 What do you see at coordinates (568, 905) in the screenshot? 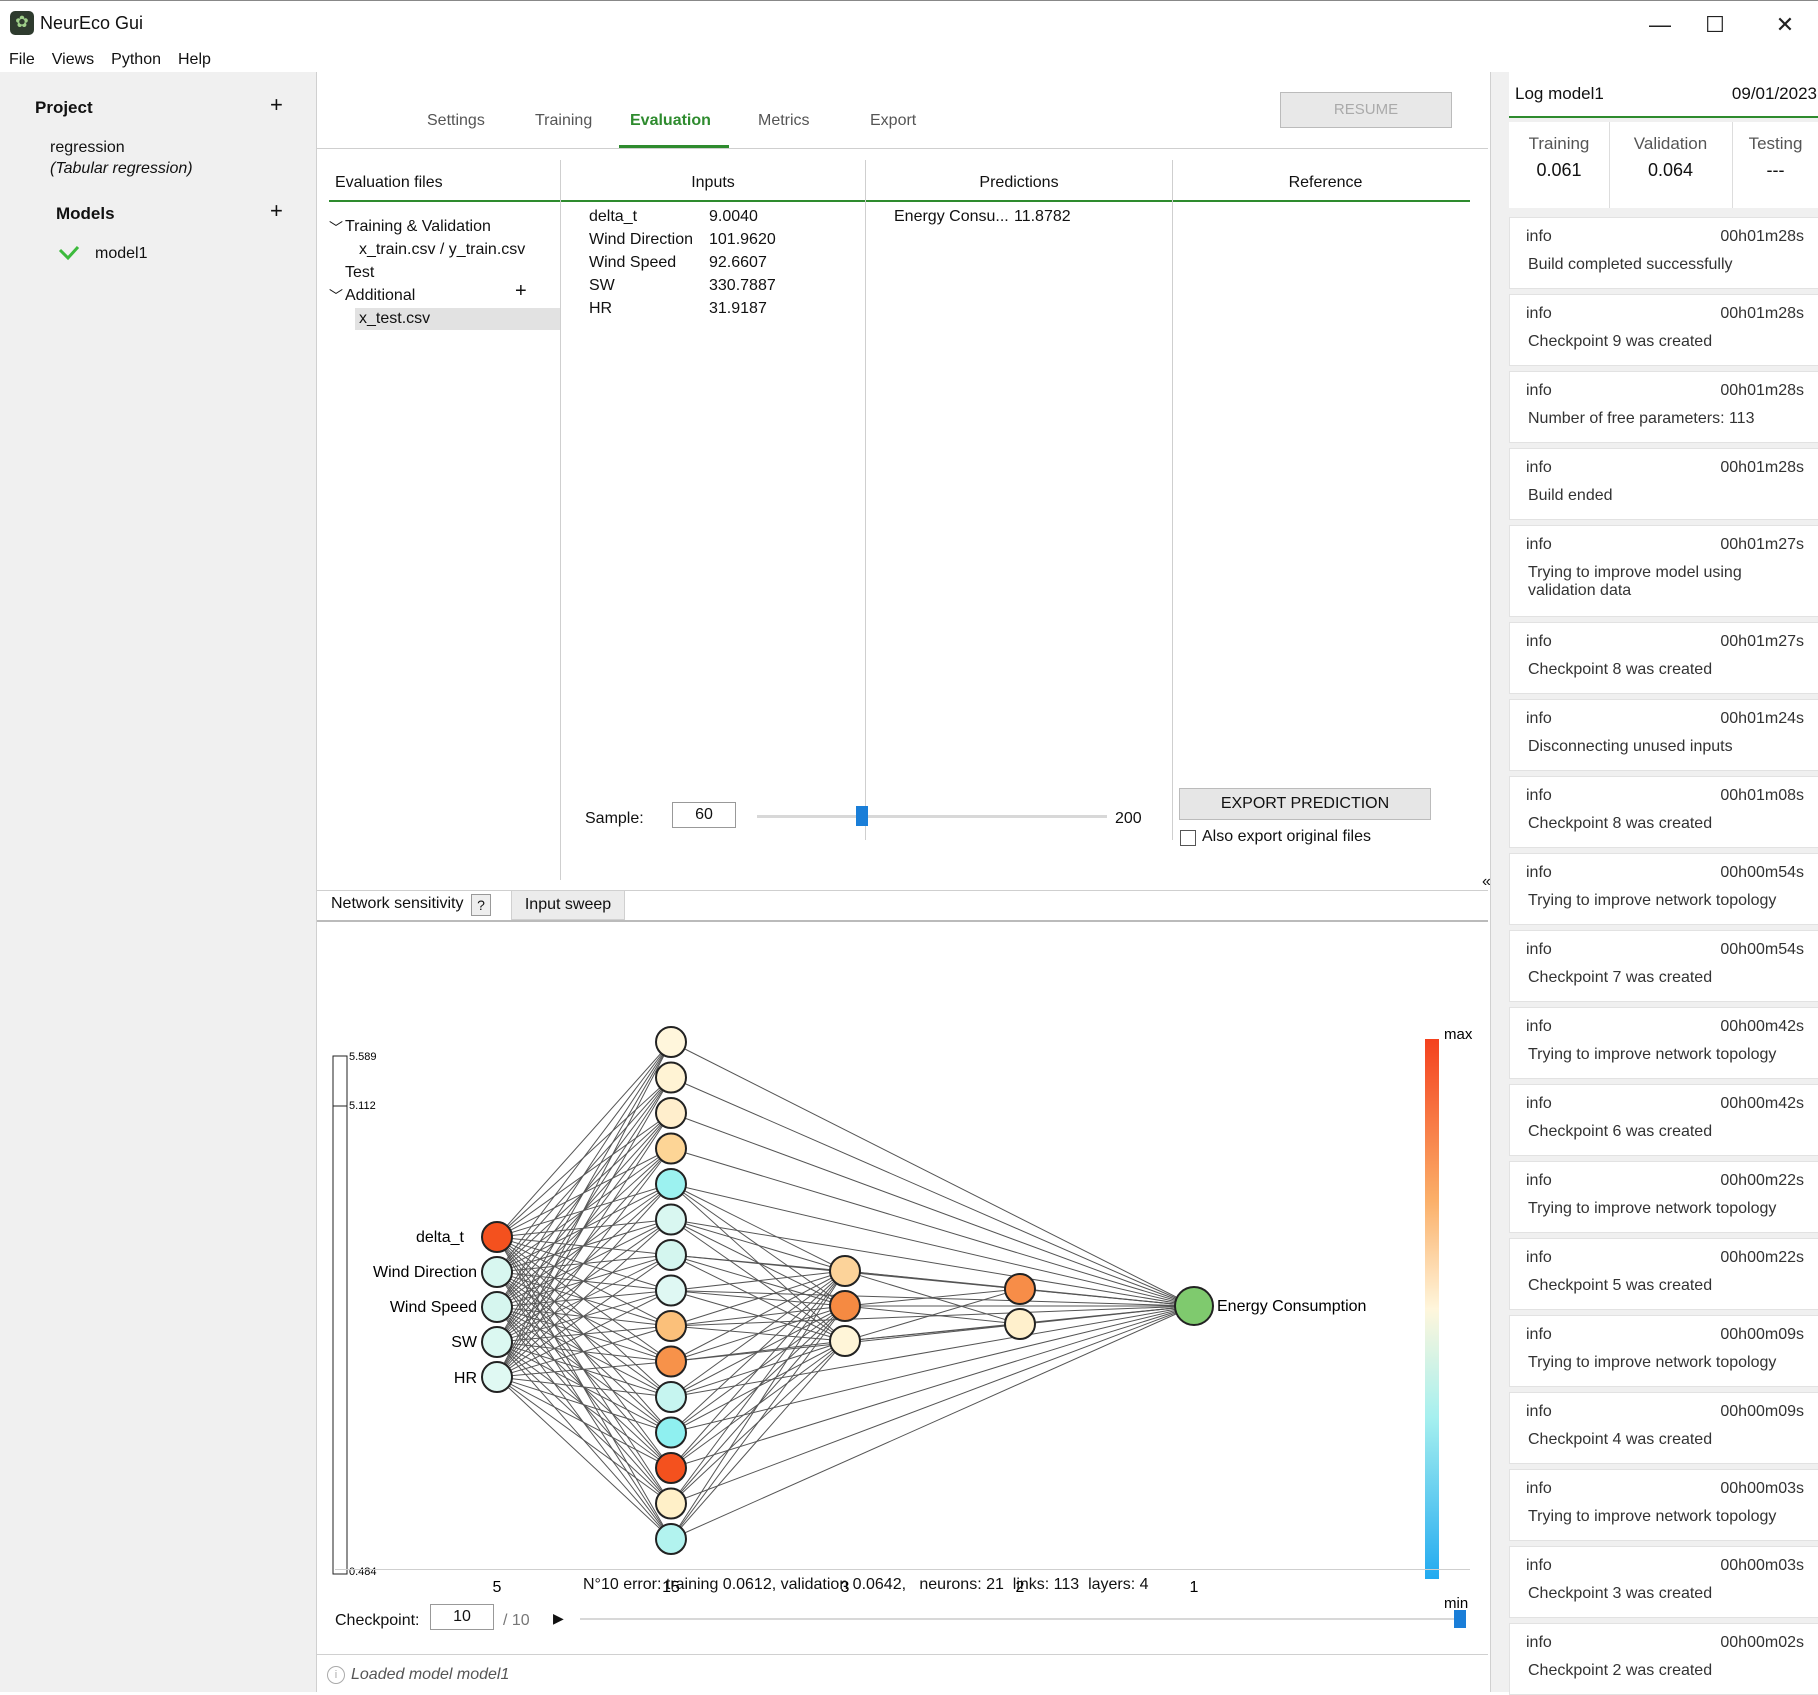
I see `tab-input-sweep: Input sweep` at bounding box center [568, 905].